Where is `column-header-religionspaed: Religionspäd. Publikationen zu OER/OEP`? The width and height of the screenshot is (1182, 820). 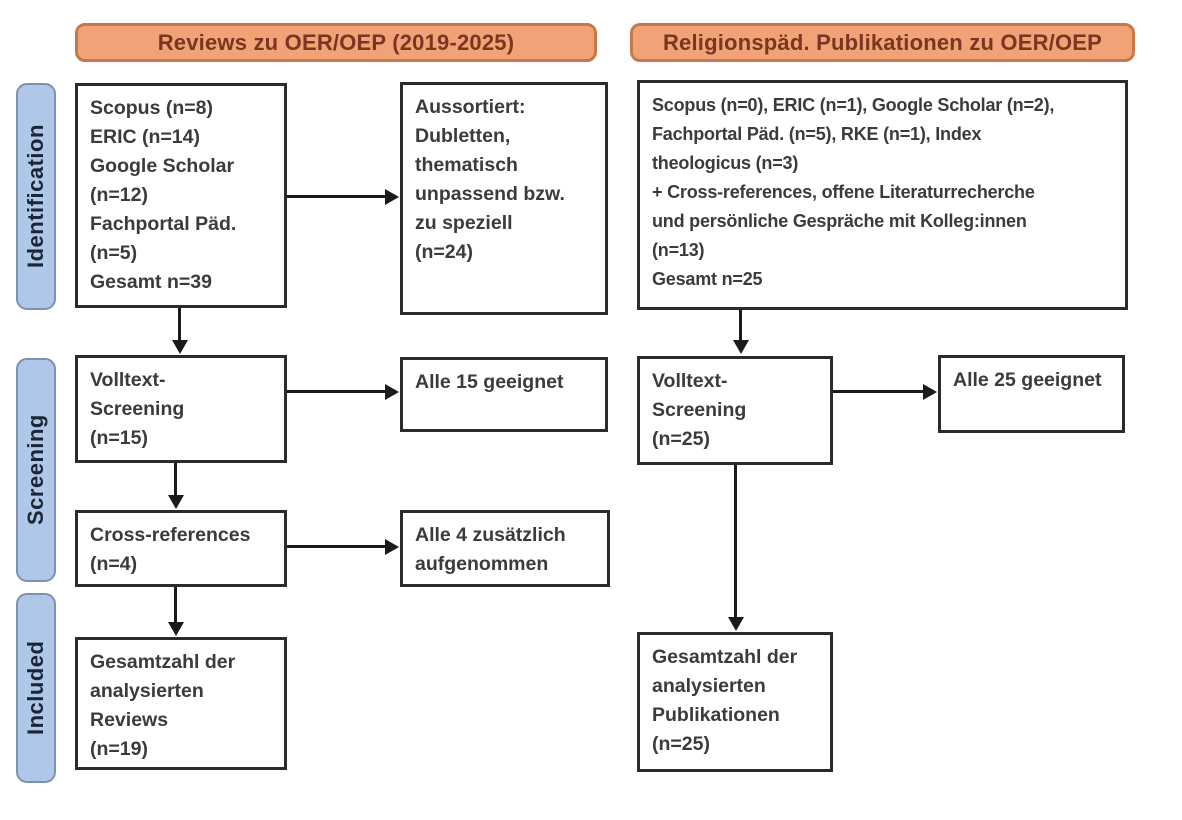 column-header-religionspaed: Religionspäd. Publikationen zu OER/OEP is located at coordinates (882, 42).